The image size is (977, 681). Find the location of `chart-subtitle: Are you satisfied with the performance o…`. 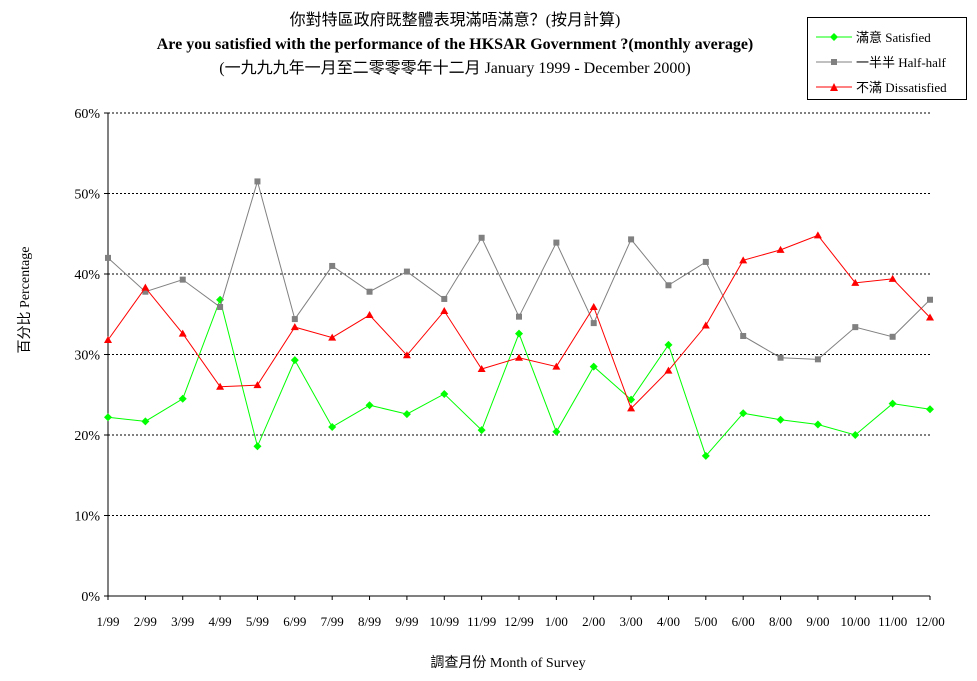

chart-subtitle: Are you satisfied with the performance o… is located at coordinates (455, 44).